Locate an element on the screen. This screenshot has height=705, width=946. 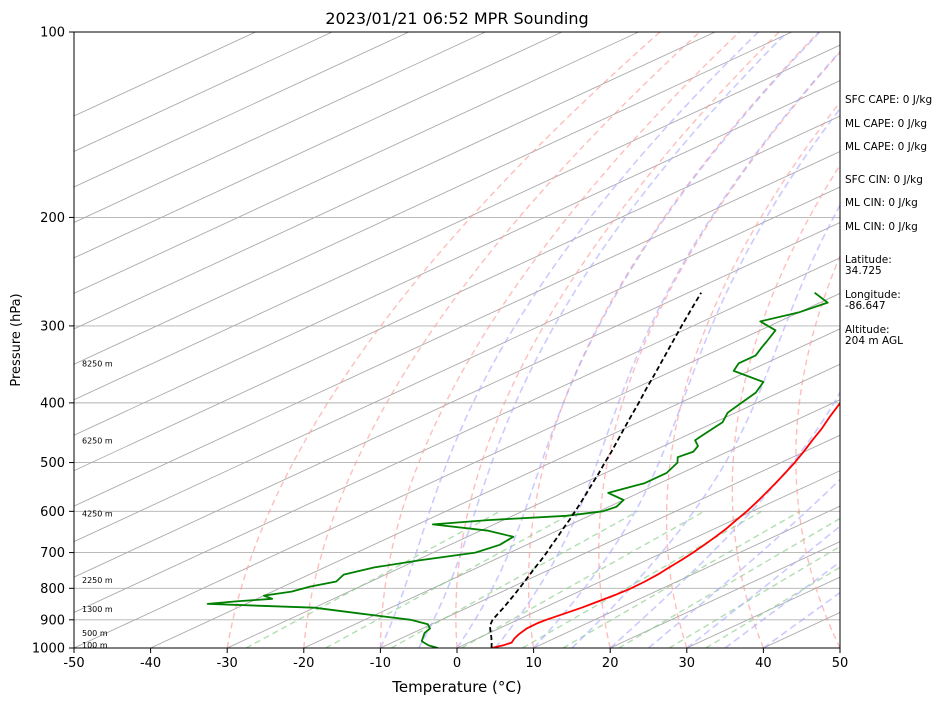
x-tick-label: 50 is located at coordinates (840, 663).